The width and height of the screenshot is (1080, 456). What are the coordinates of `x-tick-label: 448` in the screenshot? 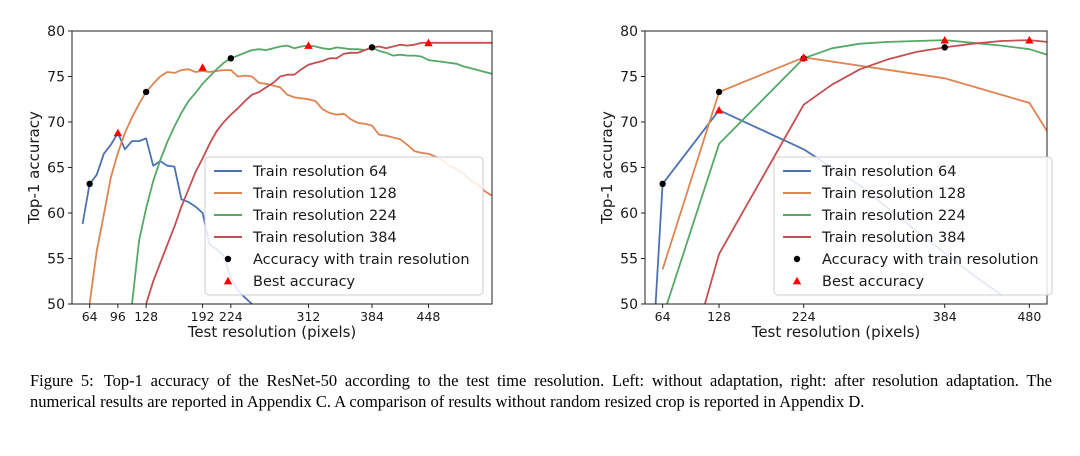 It's located at (429, 316).